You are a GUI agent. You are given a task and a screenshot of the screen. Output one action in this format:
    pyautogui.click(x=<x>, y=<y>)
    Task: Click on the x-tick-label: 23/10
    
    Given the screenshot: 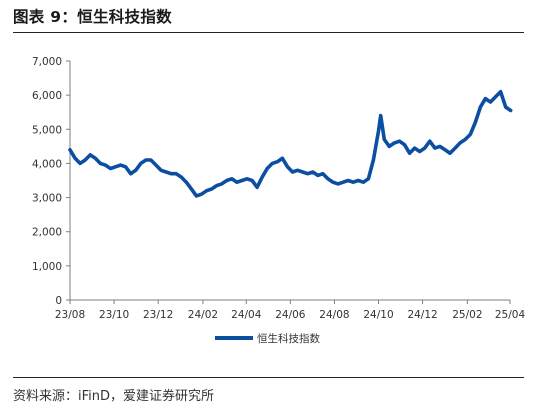 What is the action you would take?
    pyautogui.click(x=114, y=315)
    